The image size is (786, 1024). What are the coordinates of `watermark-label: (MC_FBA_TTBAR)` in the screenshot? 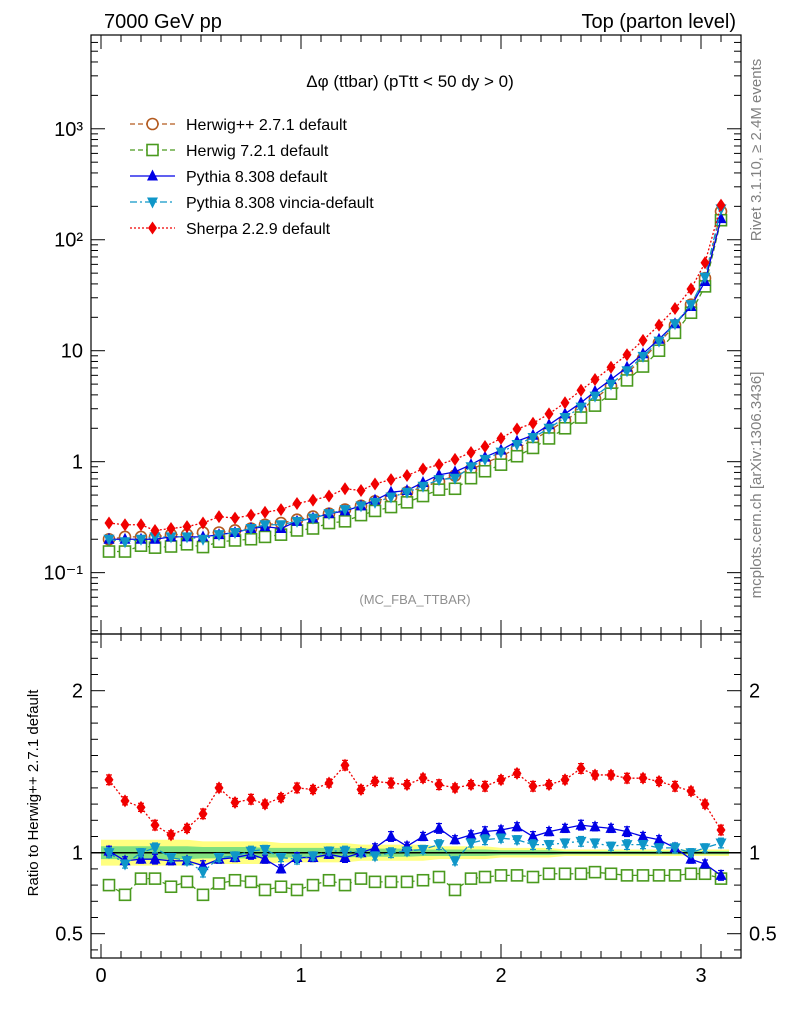 It's located at (414, 599).